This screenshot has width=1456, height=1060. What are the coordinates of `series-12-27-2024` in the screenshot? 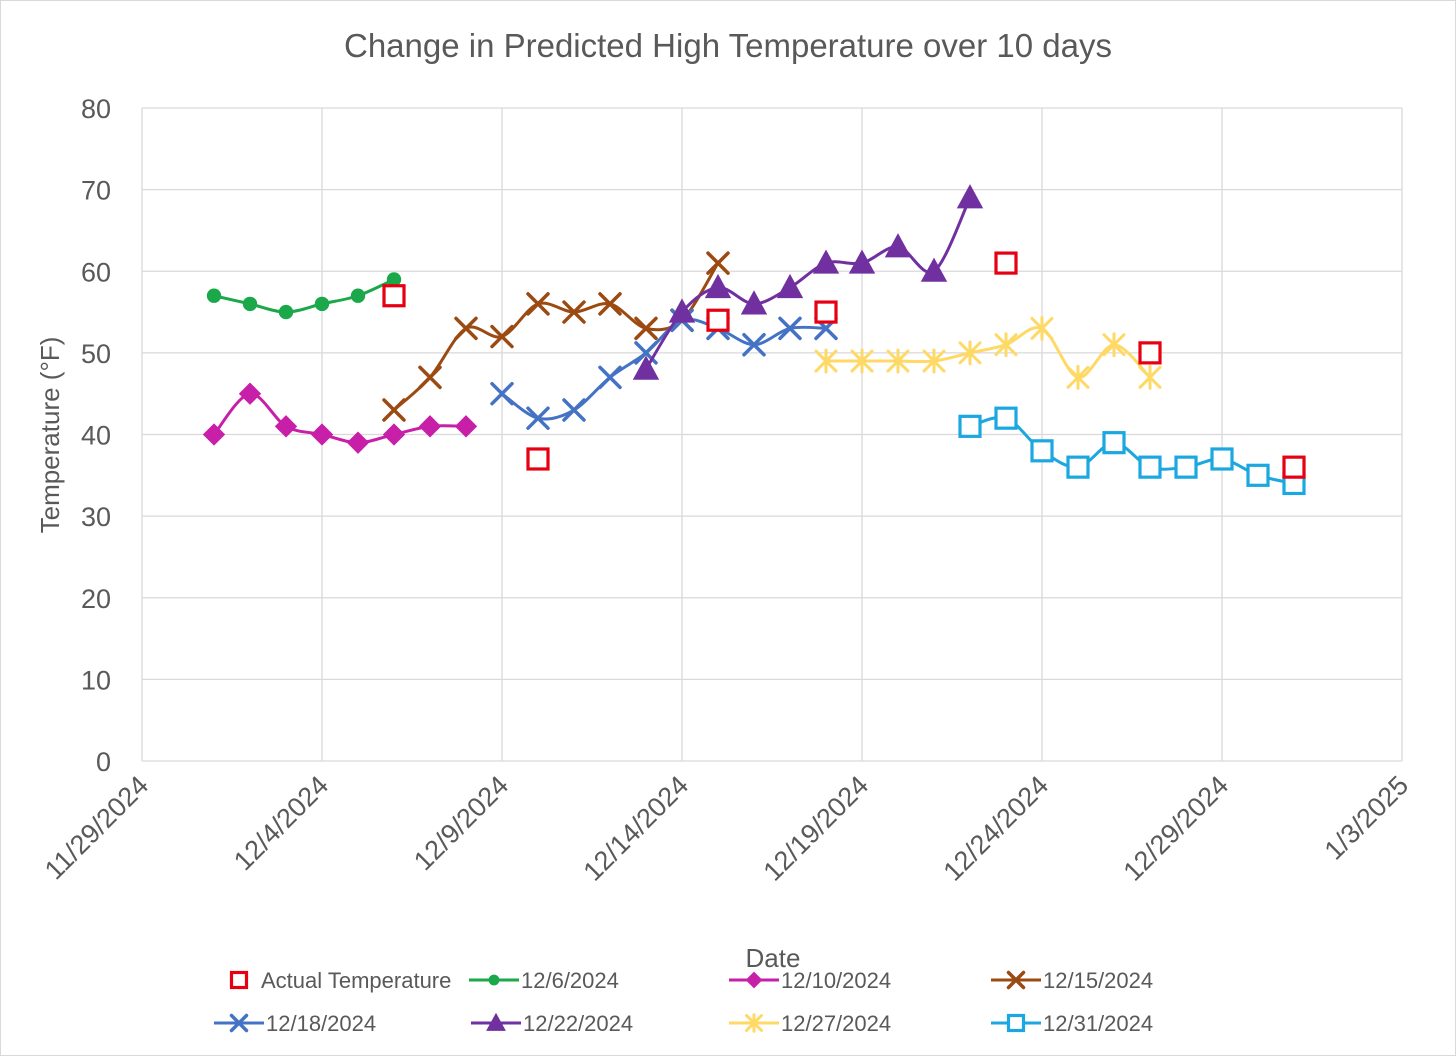 It's located at (988, 352).